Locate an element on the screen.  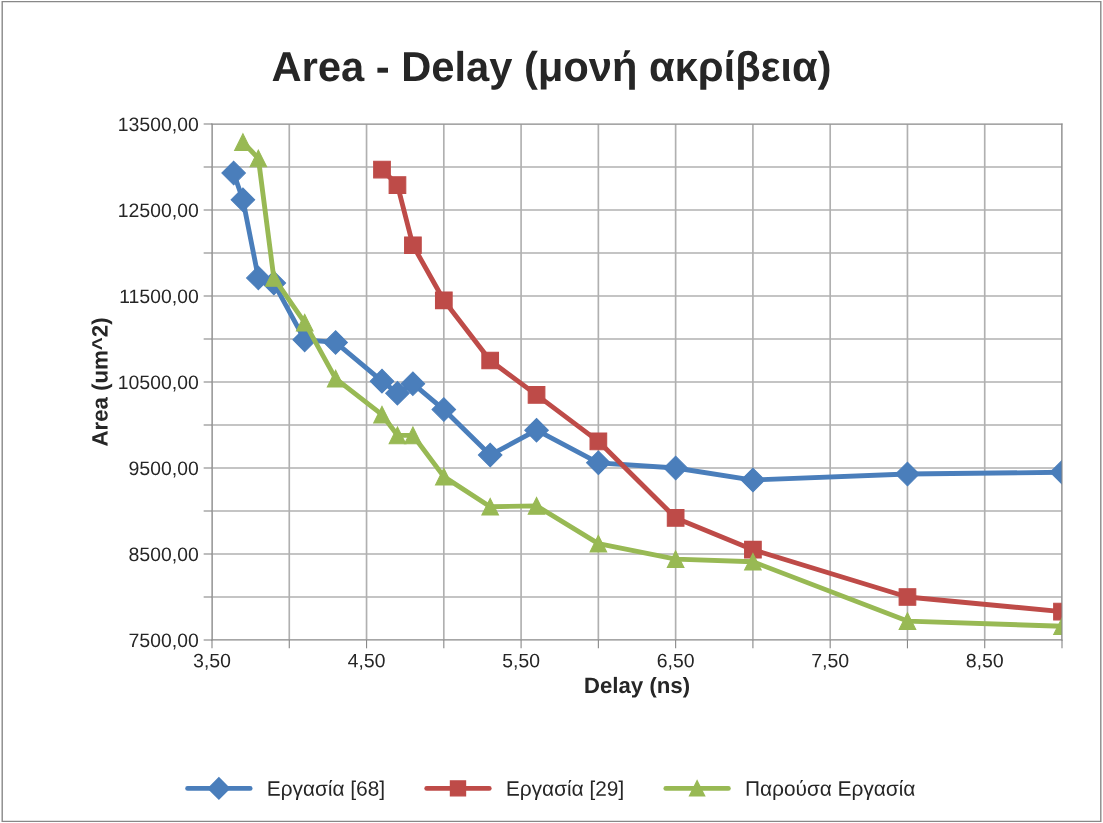
legend-label: Εργασία [29] is located at coordinates (565, 790).